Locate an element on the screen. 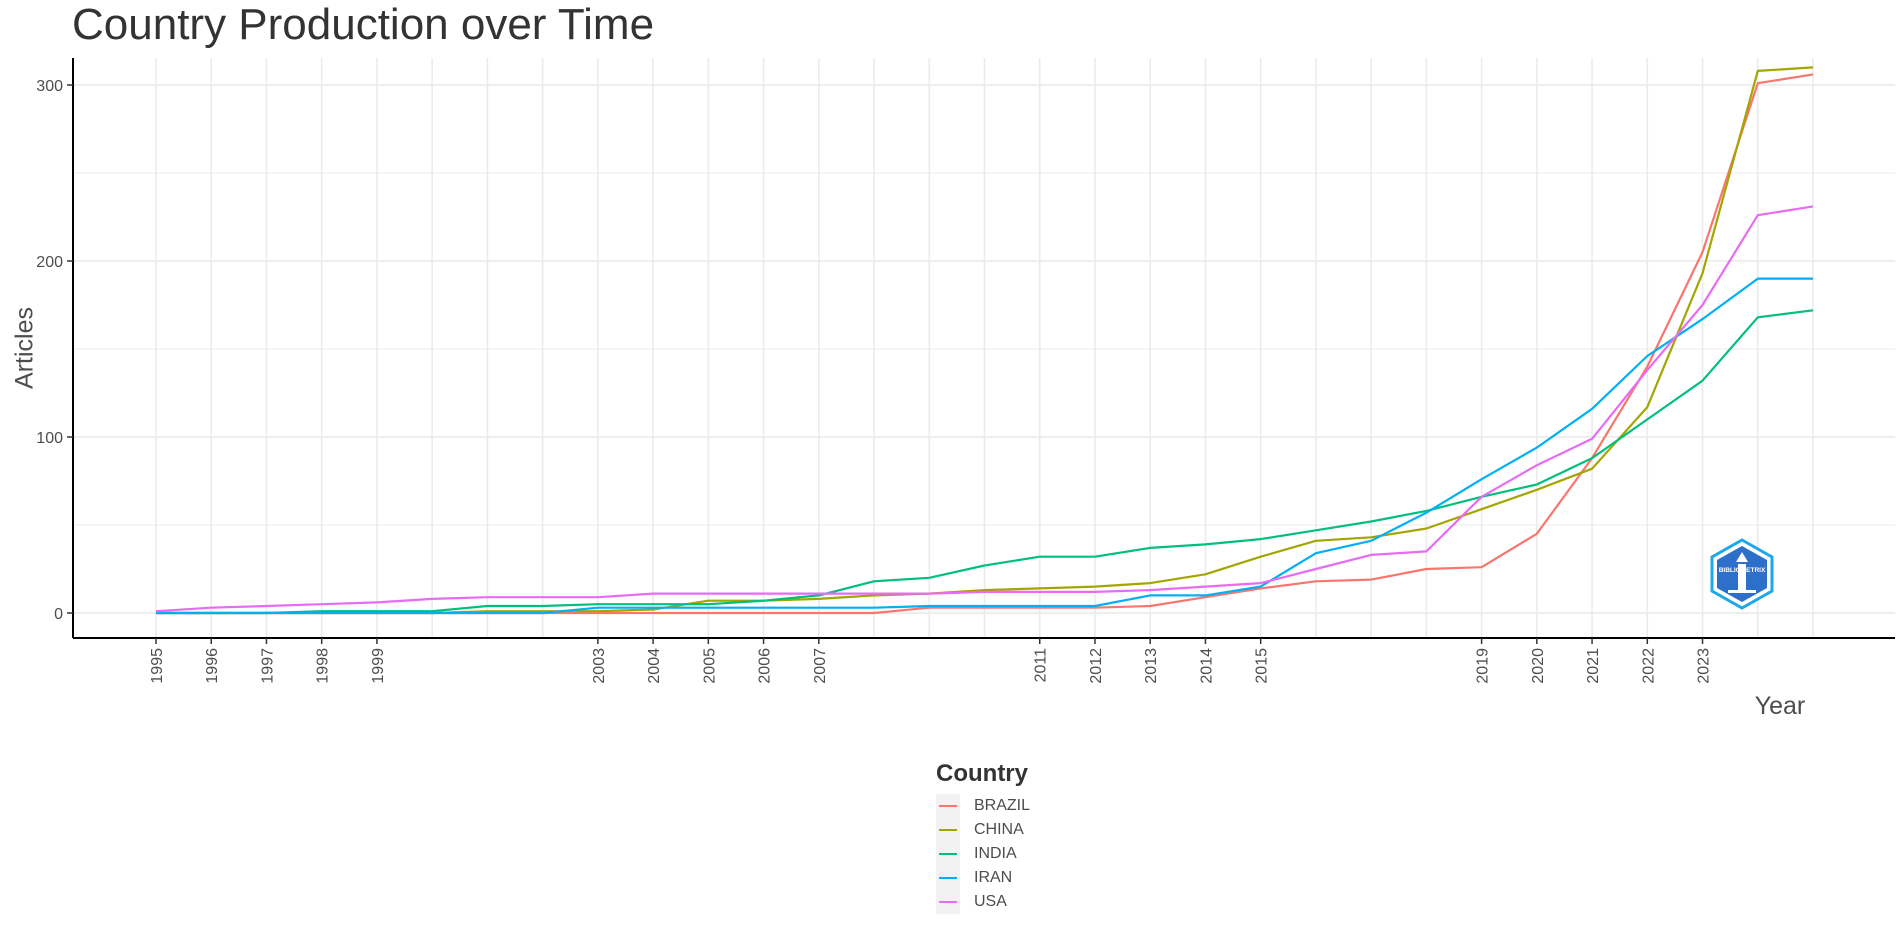 The height and width of the screenshot is (925, 1902). x-tick-label: 2015 is located at coordinates (1262, 666).